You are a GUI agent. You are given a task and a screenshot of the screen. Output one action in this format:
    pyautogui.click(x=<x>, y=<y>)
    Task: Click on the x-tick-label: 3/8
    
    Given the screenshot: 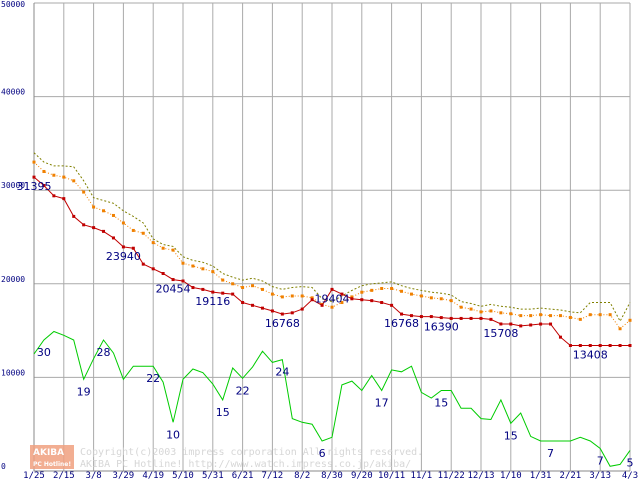 What is the action you would take?
    pyautogui.click(x=93, y=475)
    